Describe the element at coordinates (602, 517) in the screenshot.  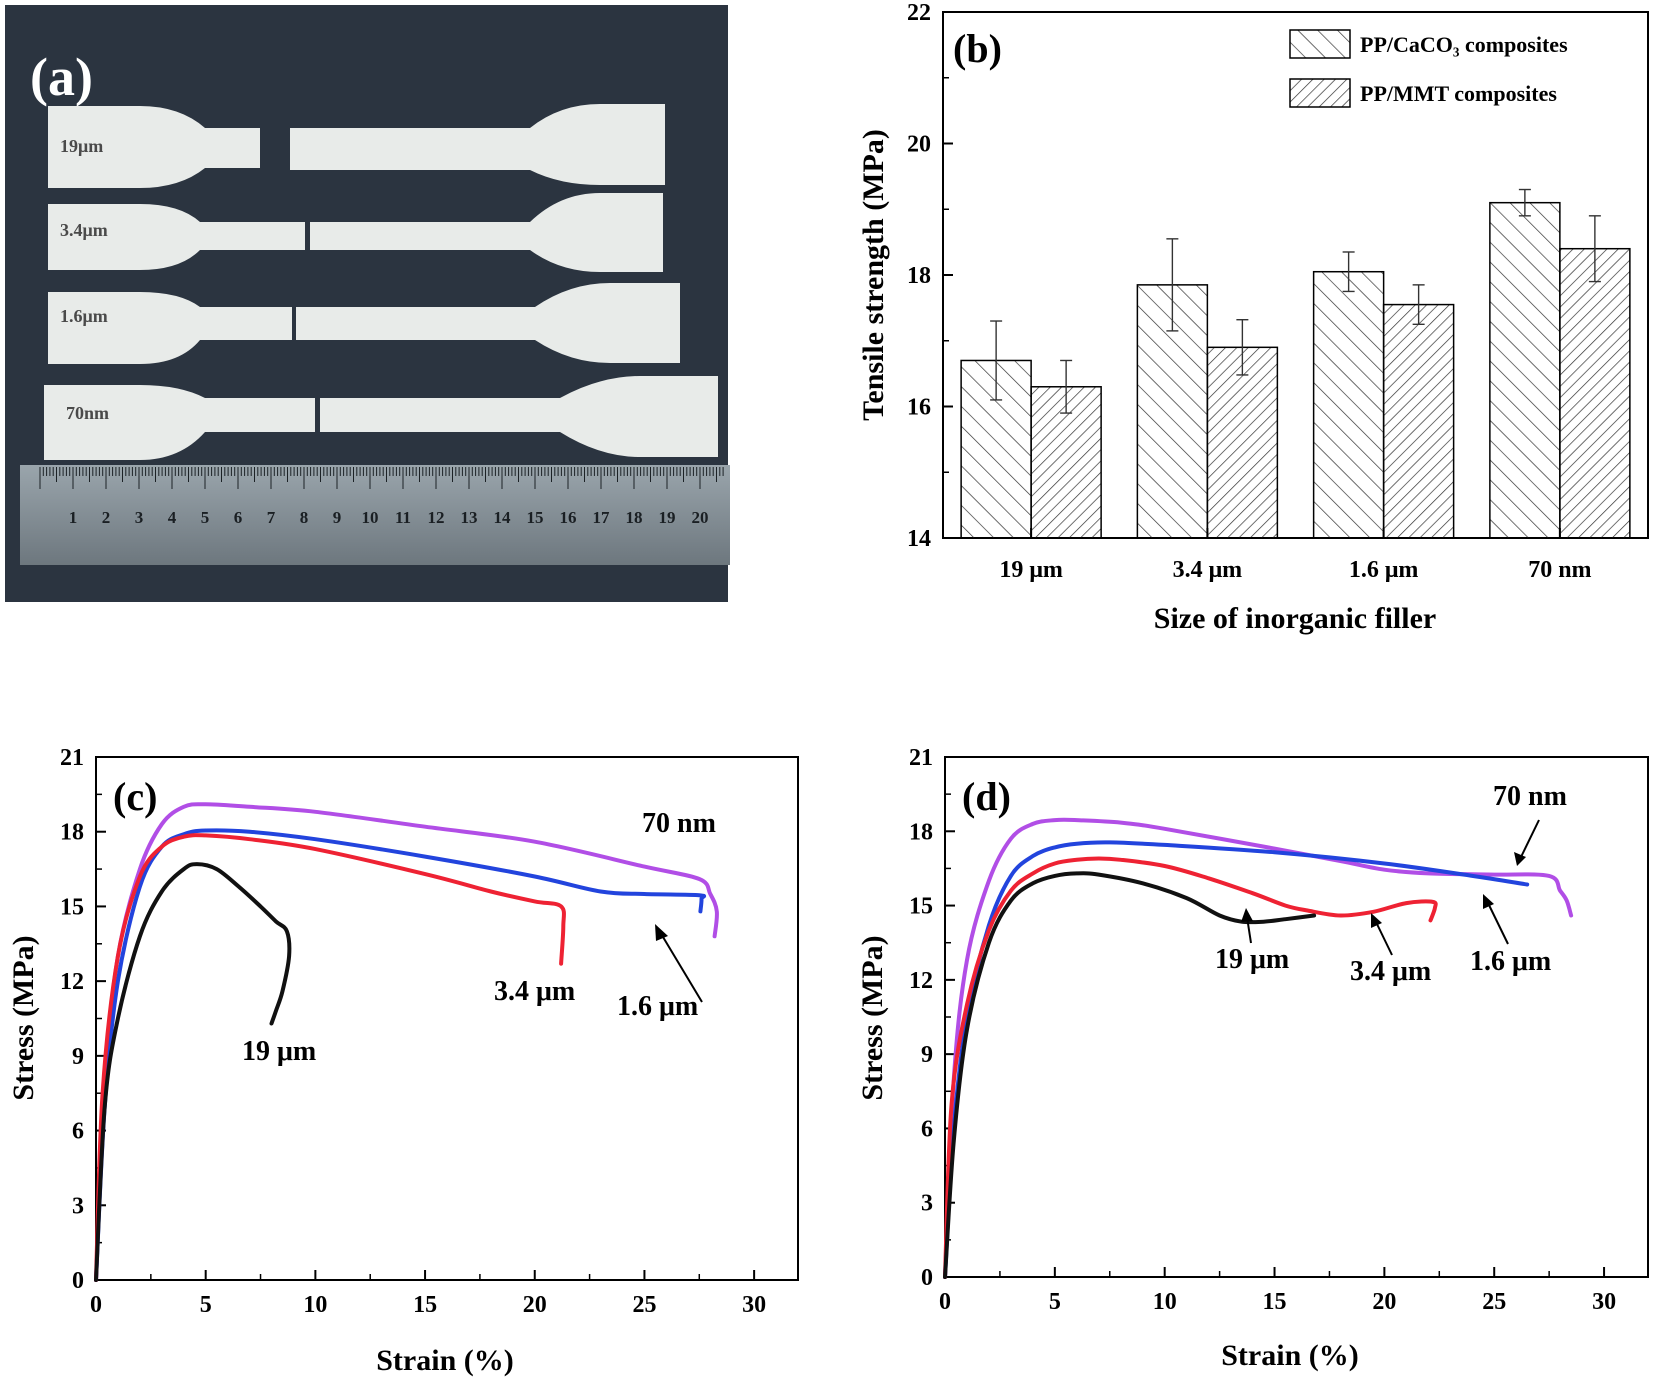
I see `ruler-number: 17` at that location.